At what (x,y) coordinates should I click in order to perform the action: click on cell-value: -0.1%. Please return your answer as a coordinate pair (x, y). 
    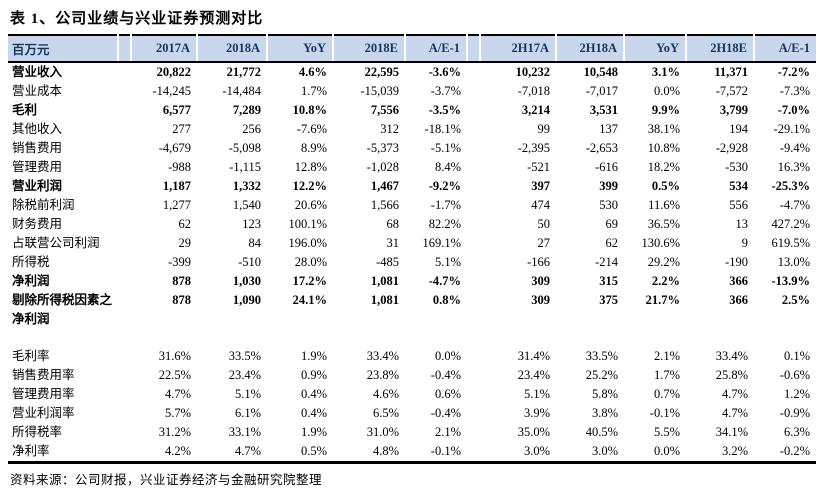
    Looking at the image, I should click on (664, 413).